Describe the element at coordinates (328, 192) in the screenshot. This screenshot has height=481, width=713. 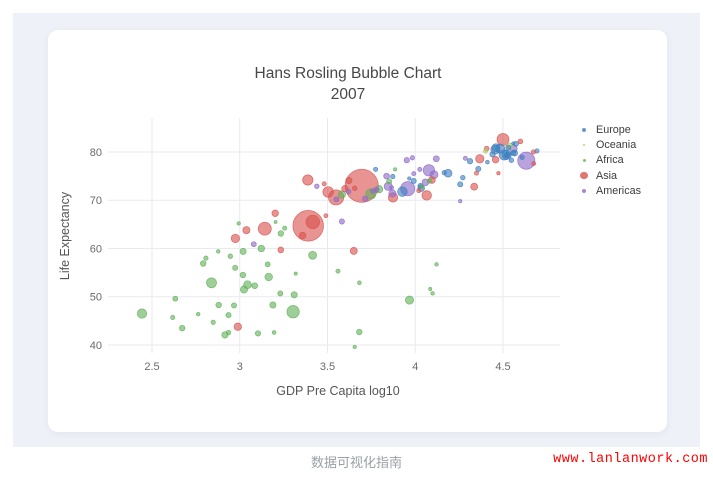
I see `bubble-philippines` at that location.